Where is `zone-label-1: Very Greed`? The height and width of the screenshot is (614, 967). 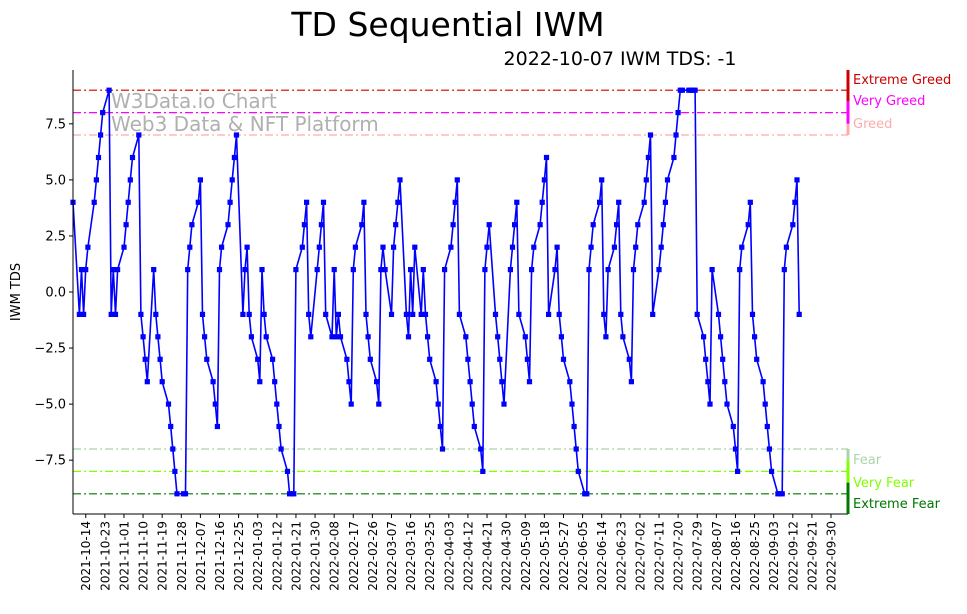
zone-label-1: Very Greed is located at coordinates (889, 101).